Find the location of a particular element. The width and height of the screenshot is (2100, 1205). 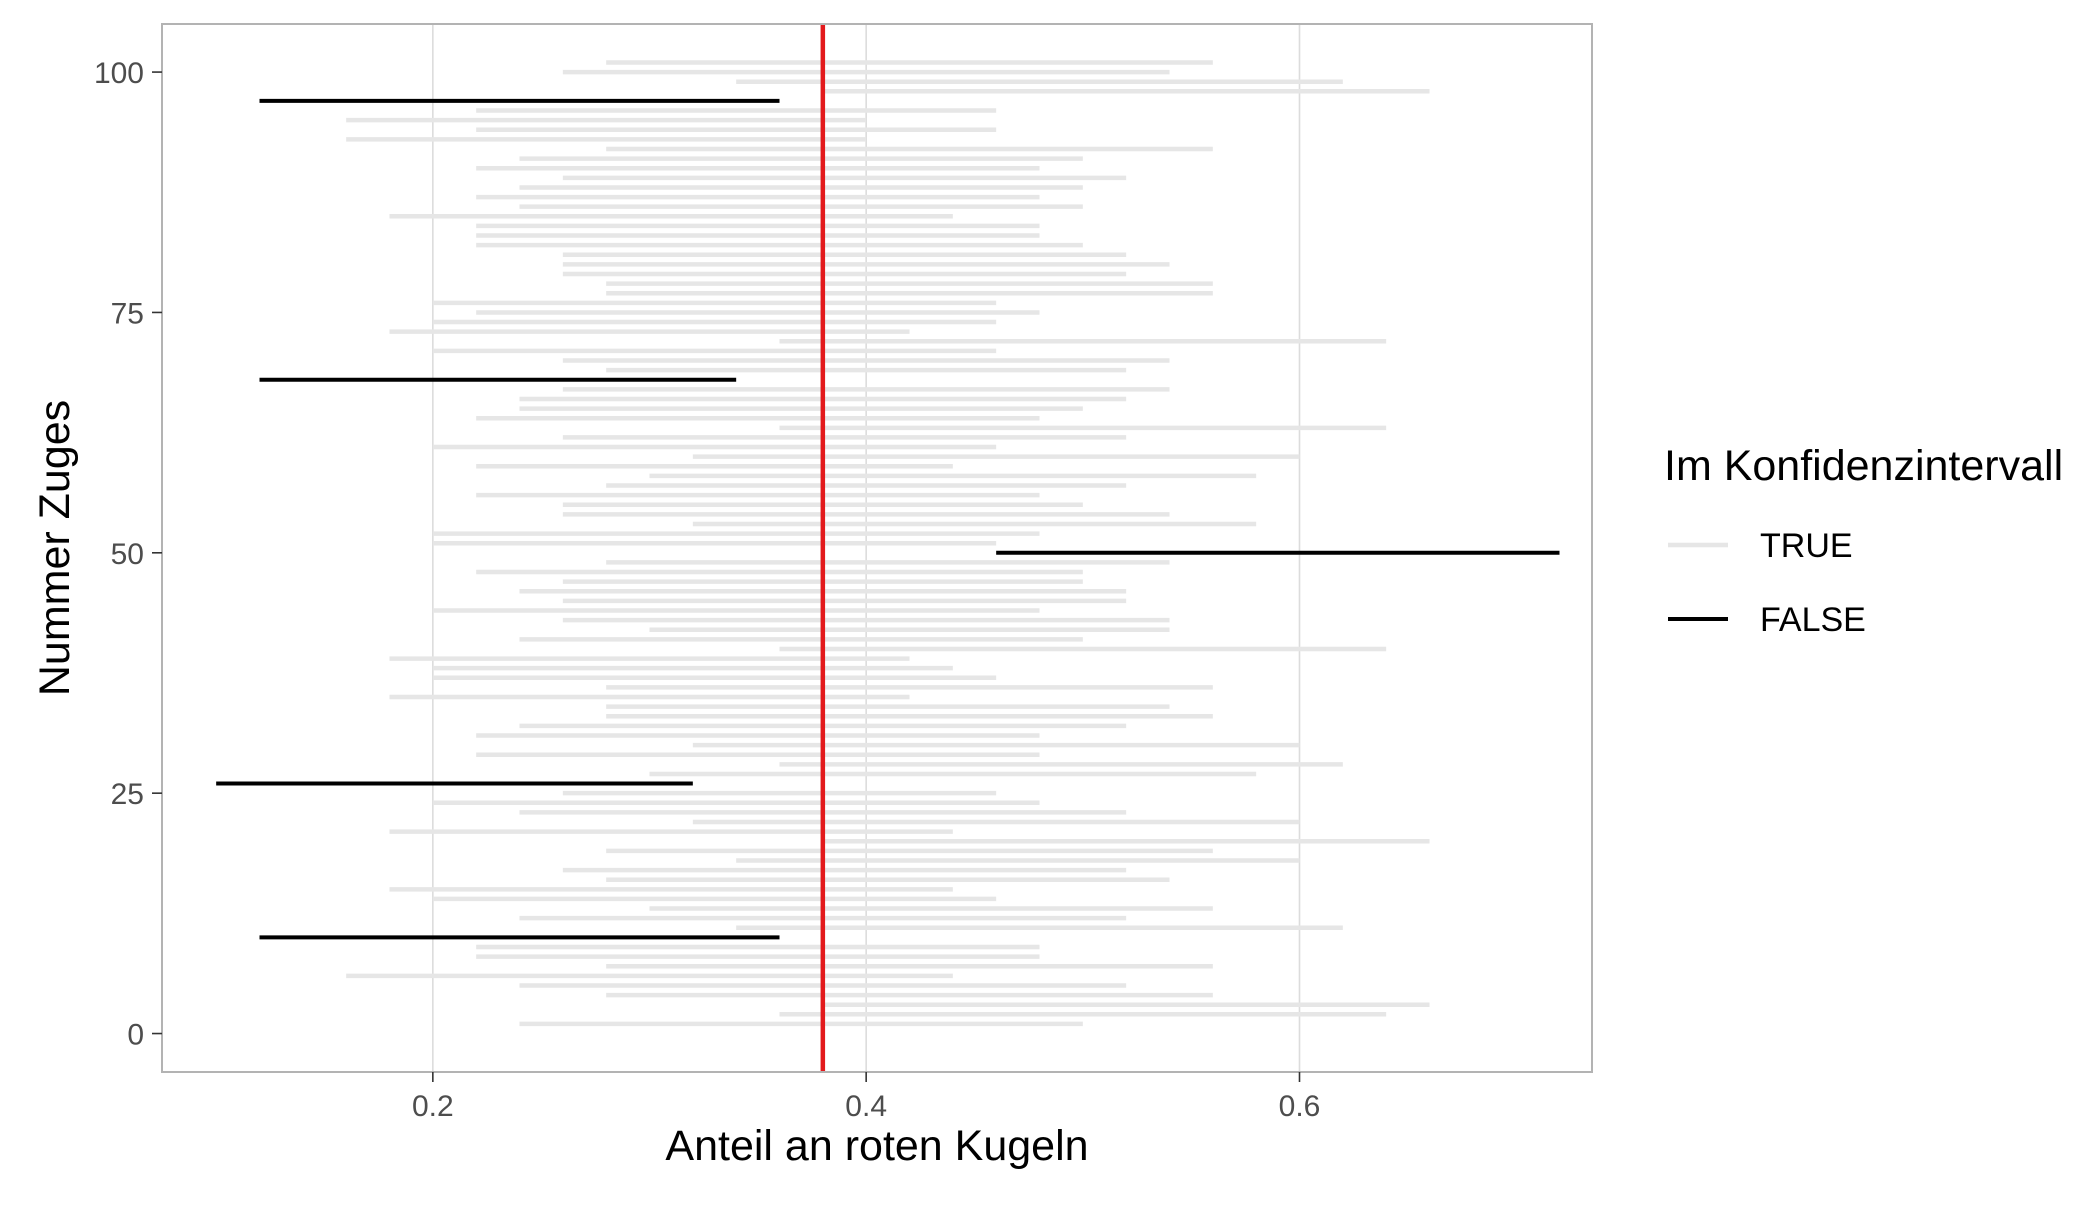

legend-title: Im Konfidenzintervall is located at coordinates (1863, 466).